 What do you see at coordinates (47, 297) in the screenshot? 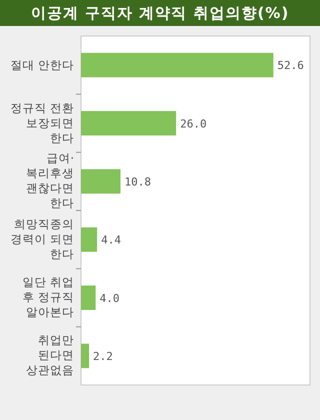
I see `y-tick-label: 일단 취업 후 정규직 알아본다` at bounding box center [47, 297].